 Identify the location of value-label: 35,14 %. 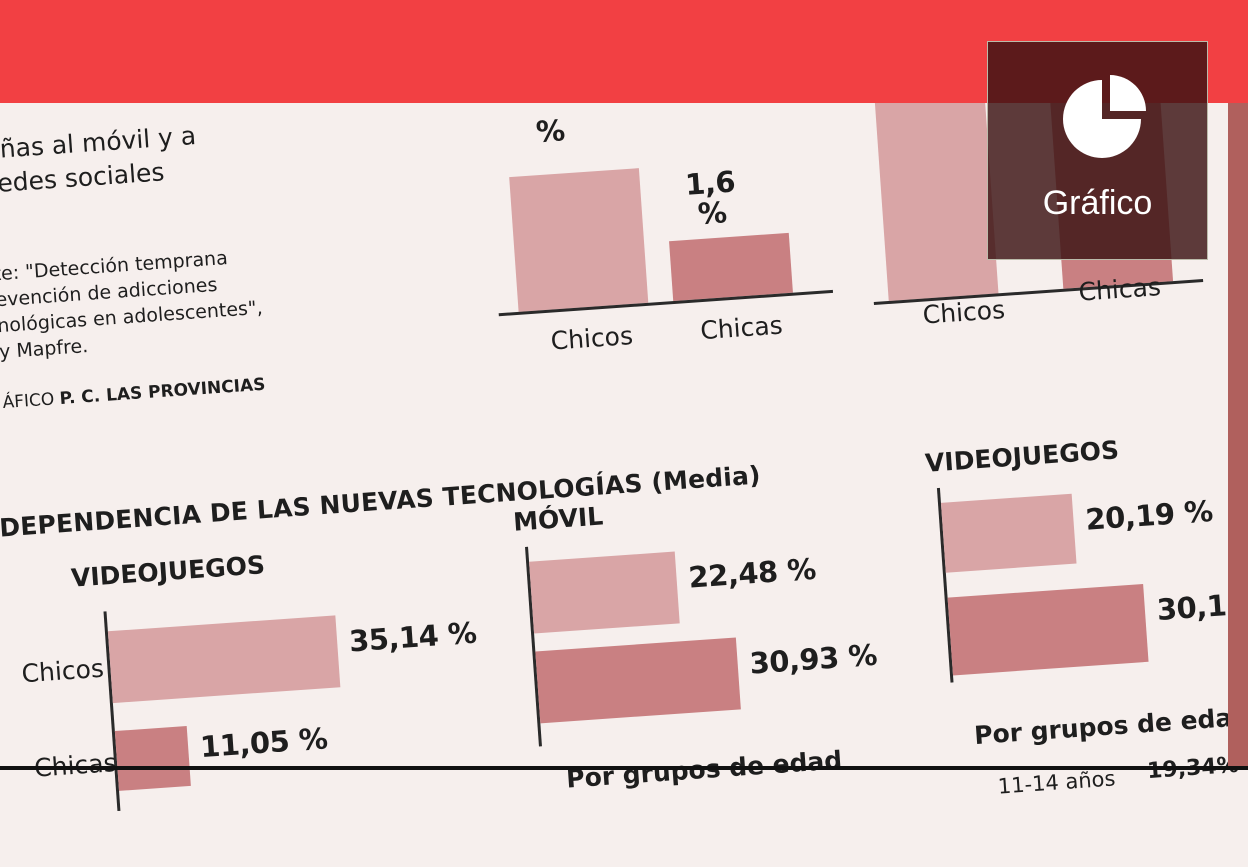
(412, 637).